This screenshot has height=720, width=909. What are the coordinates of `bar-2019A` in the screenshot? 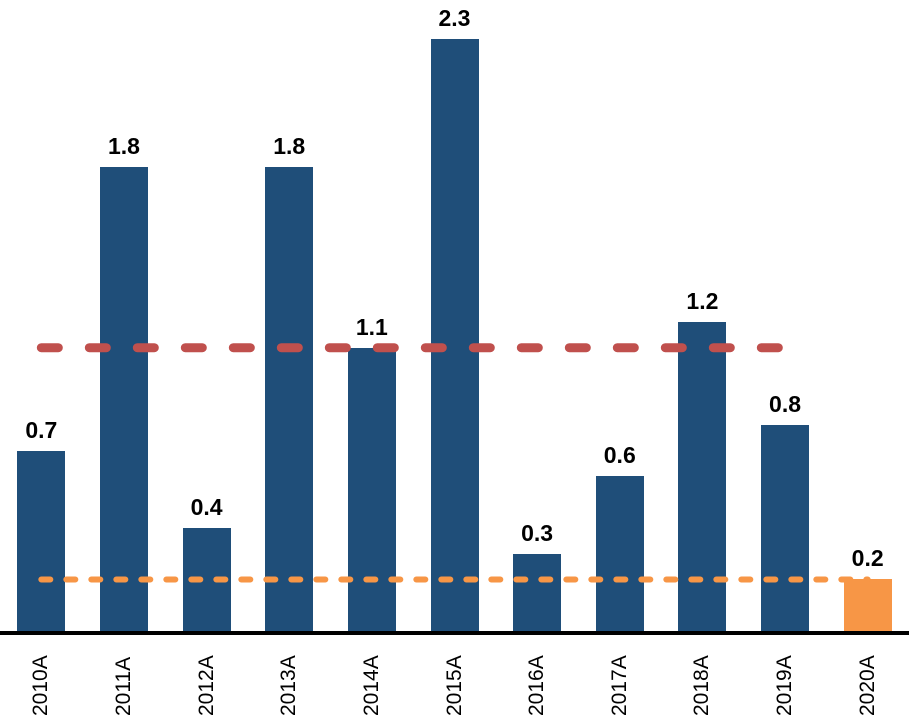 It's located at (785, 528).